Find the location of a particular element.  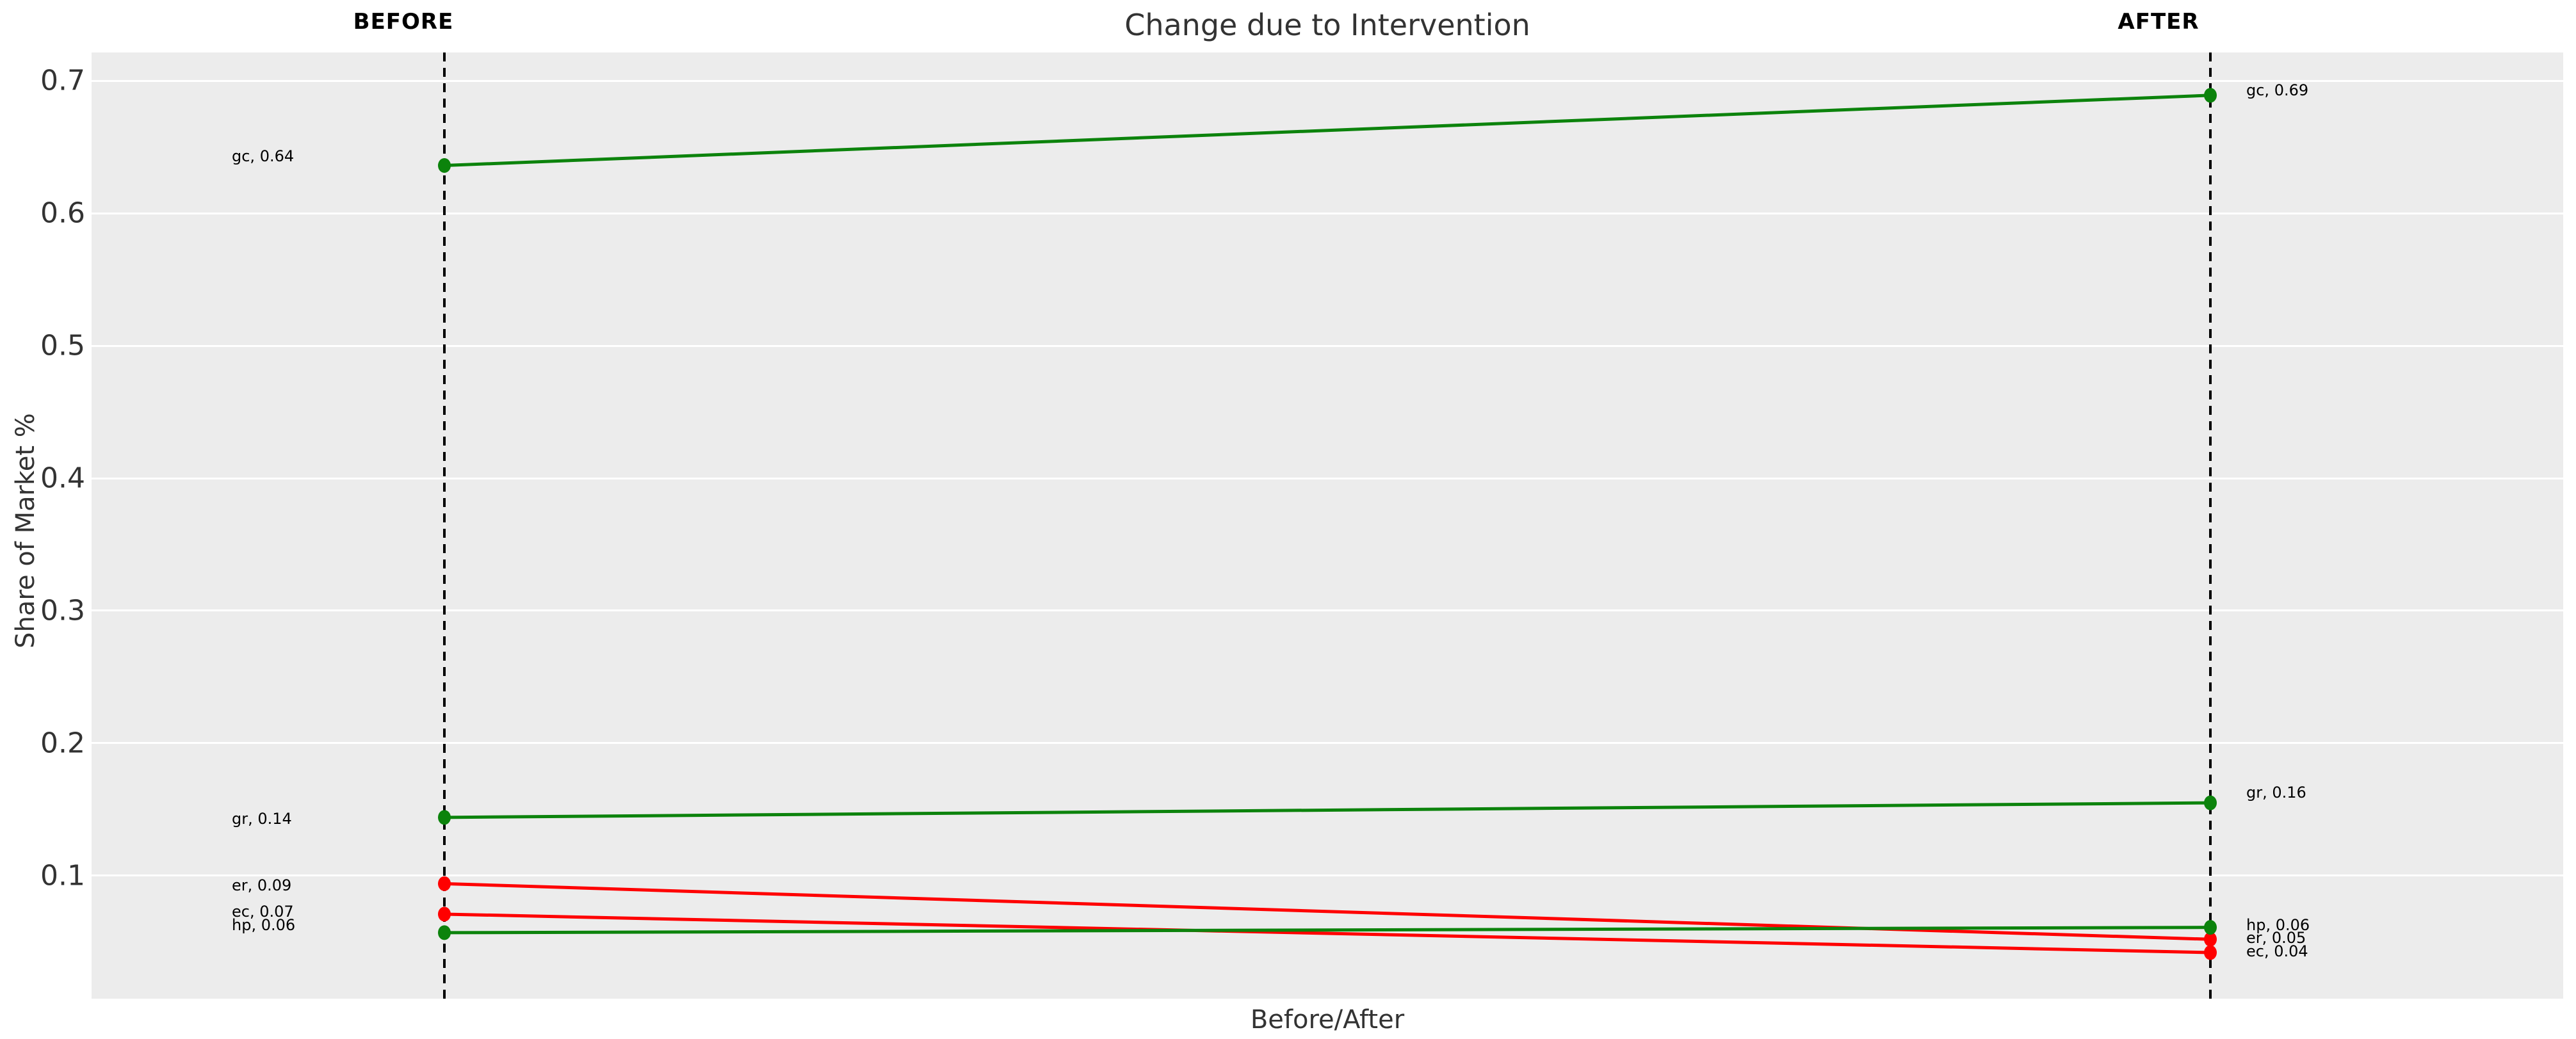

before-column-label: BEFORE is located at coordinates (403, 22).